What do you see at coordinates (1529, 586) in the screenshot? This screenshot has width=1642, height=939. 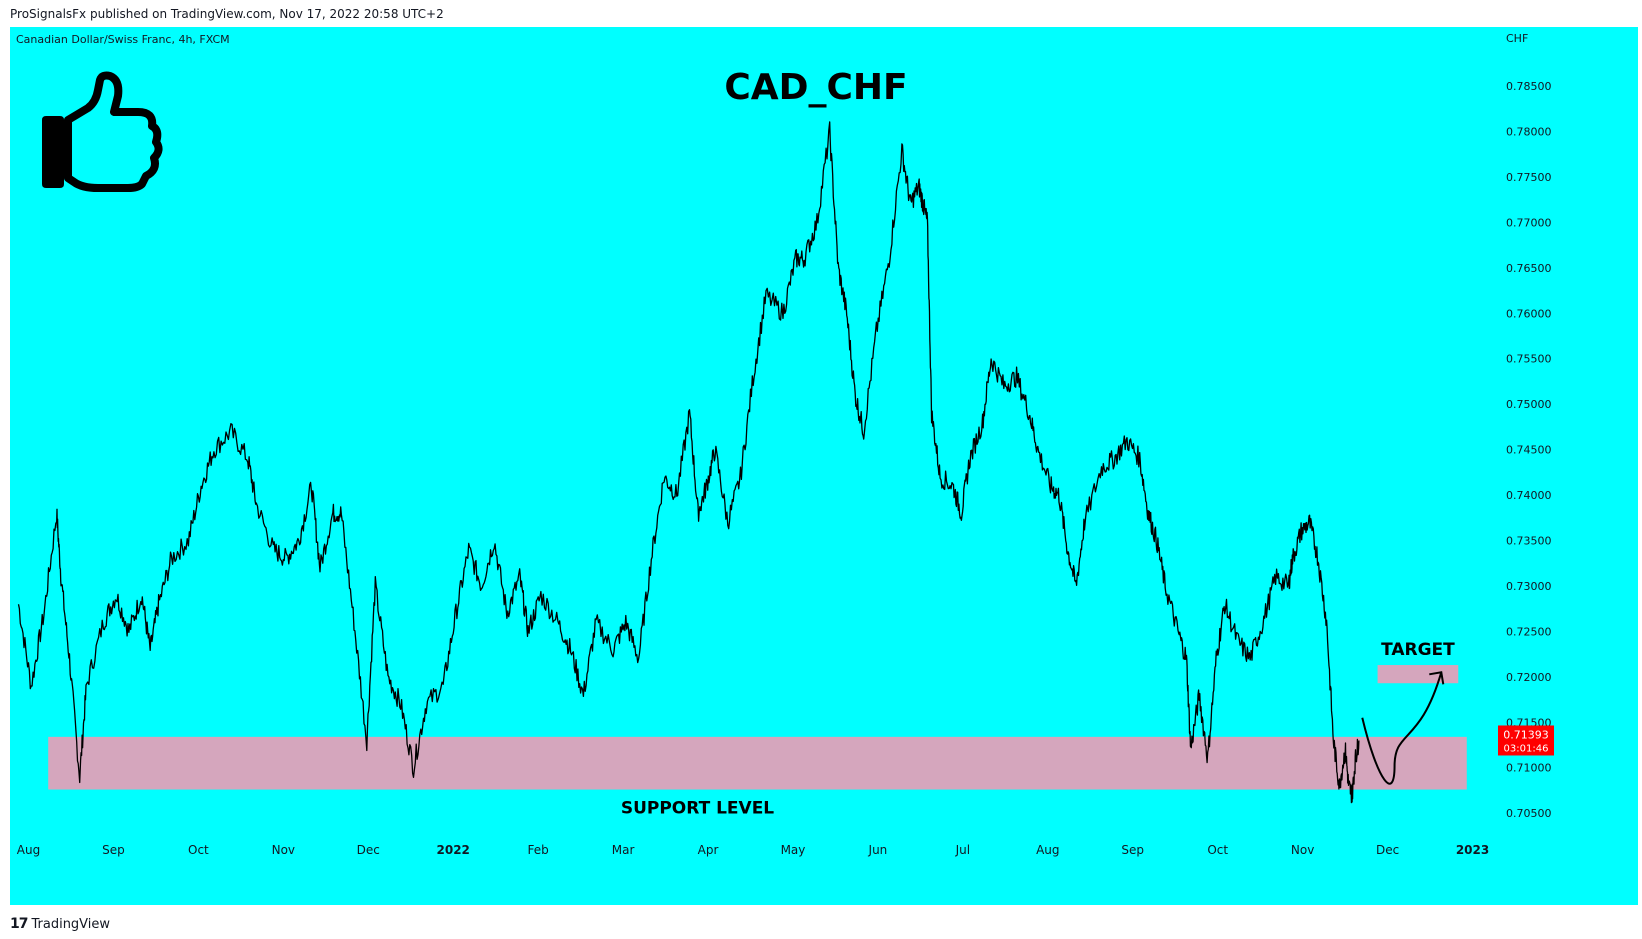 I see `price-tick-label: 0.73000` at bounding box center [1529, 586].